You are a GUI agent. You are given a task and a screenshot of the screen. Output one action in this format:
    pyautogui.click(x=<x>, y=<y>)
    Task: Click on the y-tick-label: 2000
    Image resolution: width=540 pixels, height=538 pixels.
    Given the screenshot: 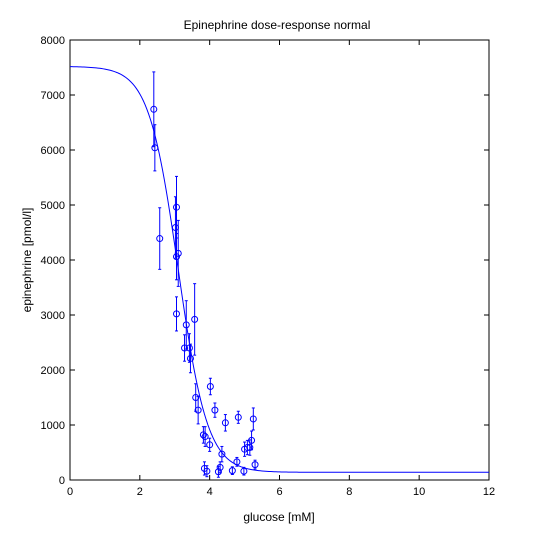 What is the action you would take?
    pyautogui.click(x=53, y=371)
    